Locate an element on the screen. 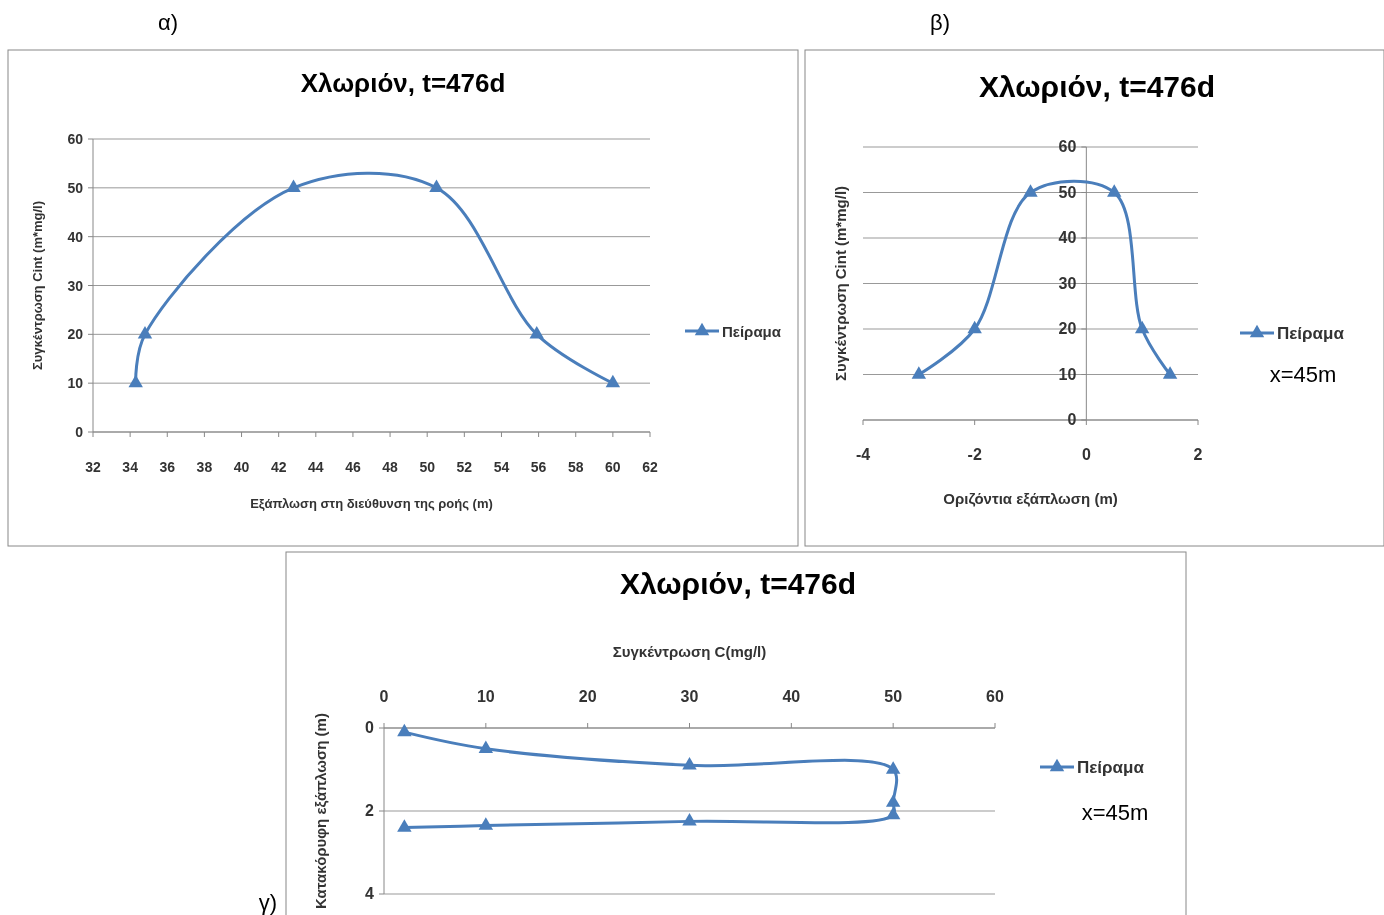  x-tick-label: 20 is located at coordinates (587, 696).